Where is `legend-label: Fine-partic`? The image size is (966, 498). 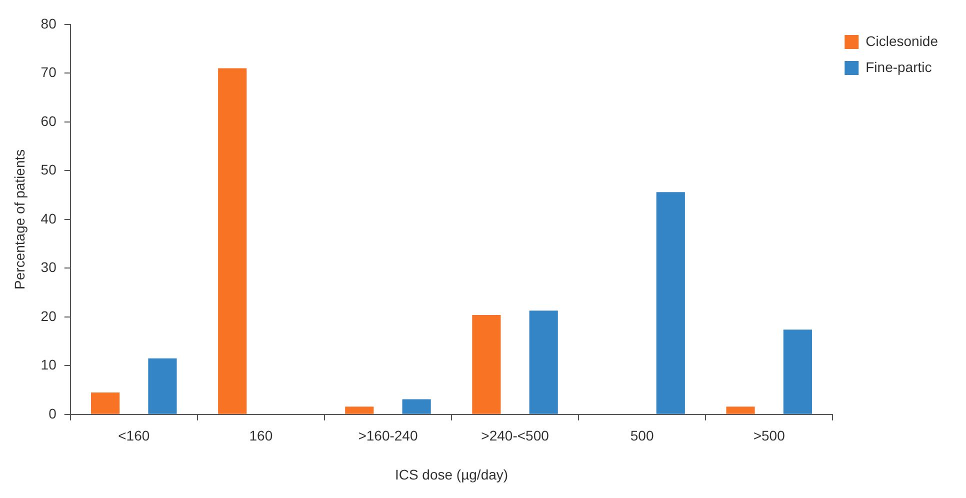
legend-label: Fine-partic is located at coordinates (899, 66).